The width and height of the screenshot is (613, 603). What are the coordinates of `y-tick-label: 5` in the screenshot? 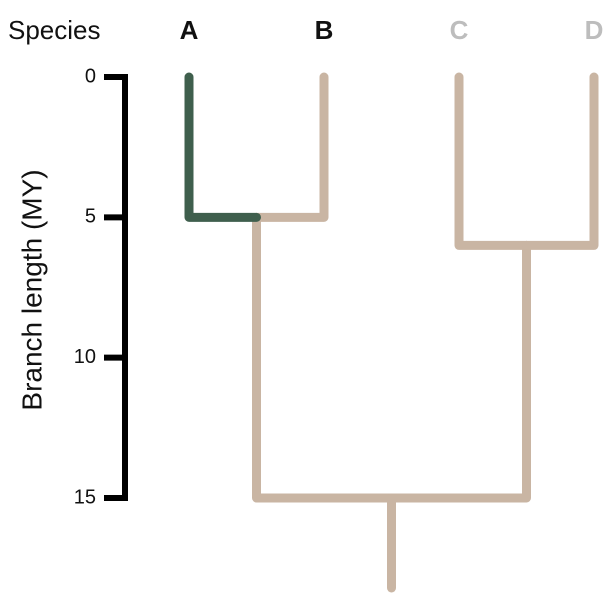 It's located at (90, 217).